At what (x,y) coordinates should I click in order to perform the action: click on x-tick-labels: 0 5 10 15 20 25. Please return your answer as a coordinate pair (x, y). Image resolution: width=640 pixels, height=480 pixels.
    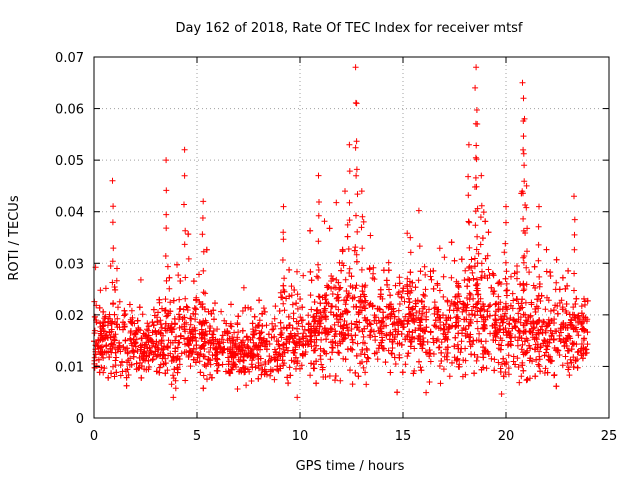
    Looking at the image, I should click on (353, 436).